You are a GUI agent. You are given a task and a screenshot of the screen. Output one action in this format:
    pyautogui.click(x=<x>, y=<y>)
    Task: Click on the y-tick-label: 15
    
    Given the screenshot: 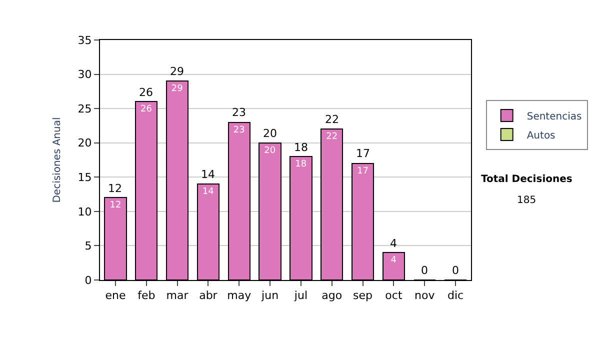 What is the action you would take?
    pyautogui.click(x=85, y=177)
    